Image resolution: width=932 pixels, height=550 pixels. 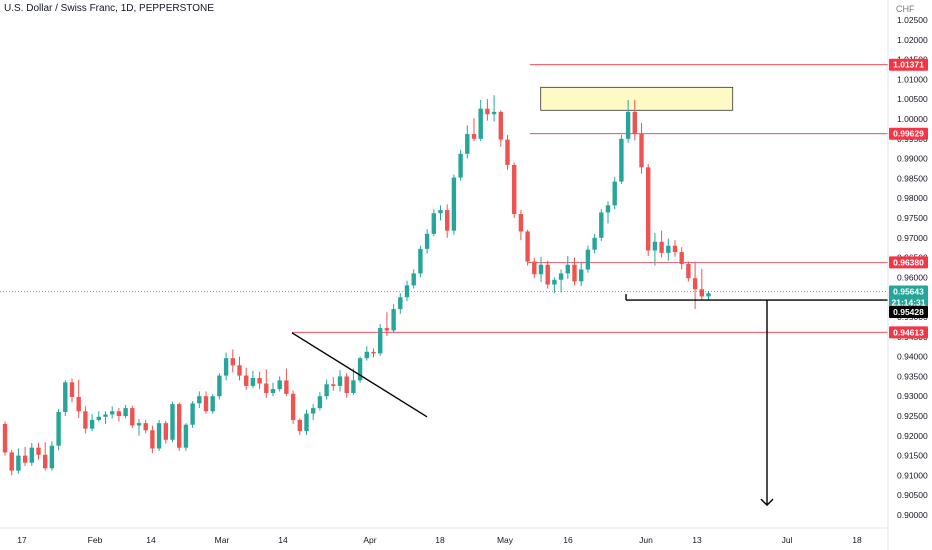 I want to click on y-tick-label: 1.02500, so click(x=912, y=20).